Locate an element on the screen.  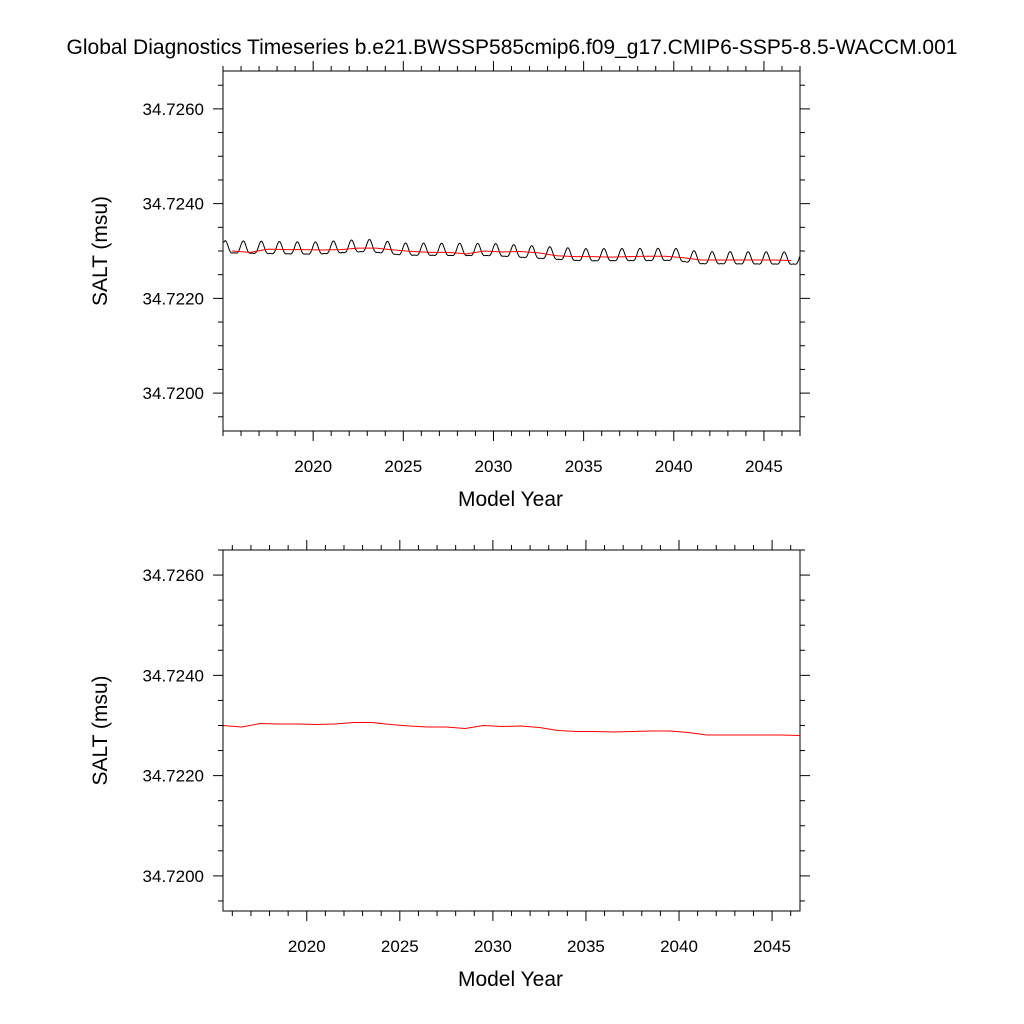
monthly-series-line is located at coordinates (511, 251).